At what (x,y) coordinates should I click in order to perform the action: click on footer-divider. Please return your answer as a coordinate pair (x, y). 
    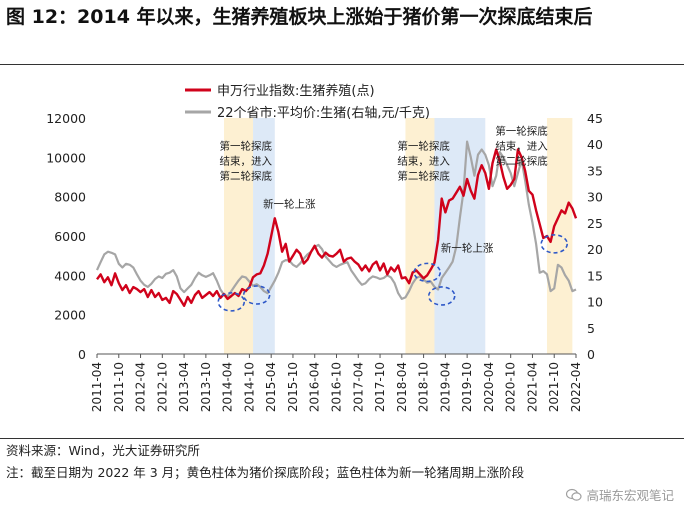
    Looking at the image, I should click on (342, 438).